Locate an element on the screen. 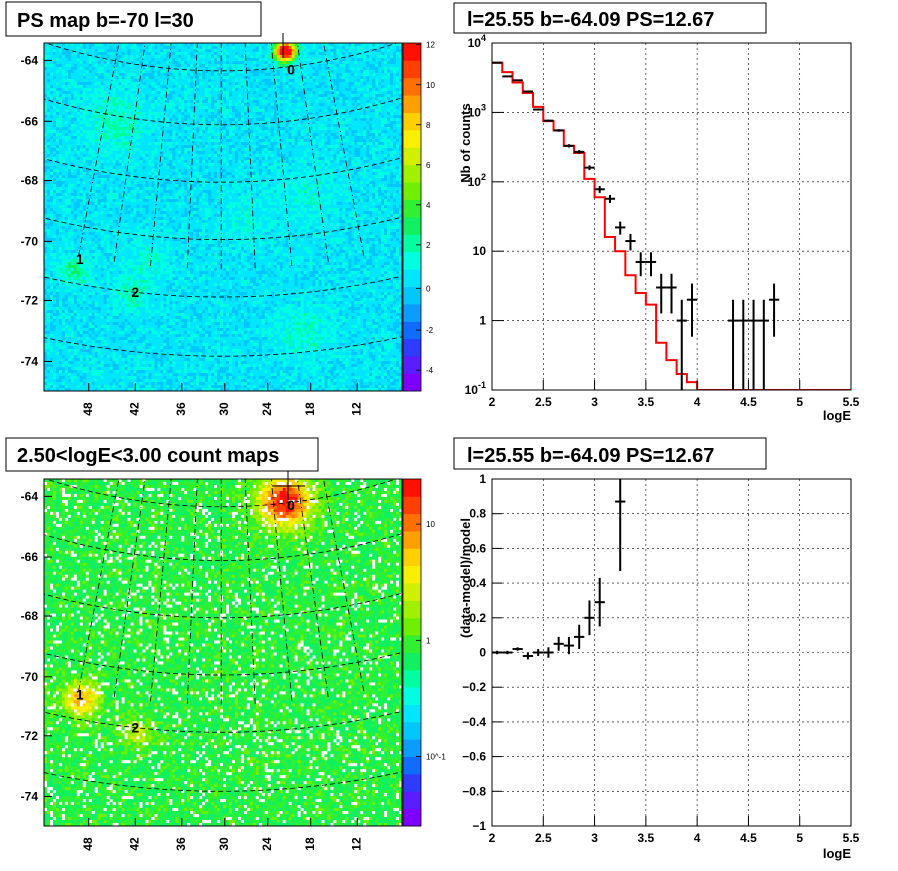 The width and height of the screenshot is (898, 871). x-tick-label: 5.5 is located at coordinates (851, 402).